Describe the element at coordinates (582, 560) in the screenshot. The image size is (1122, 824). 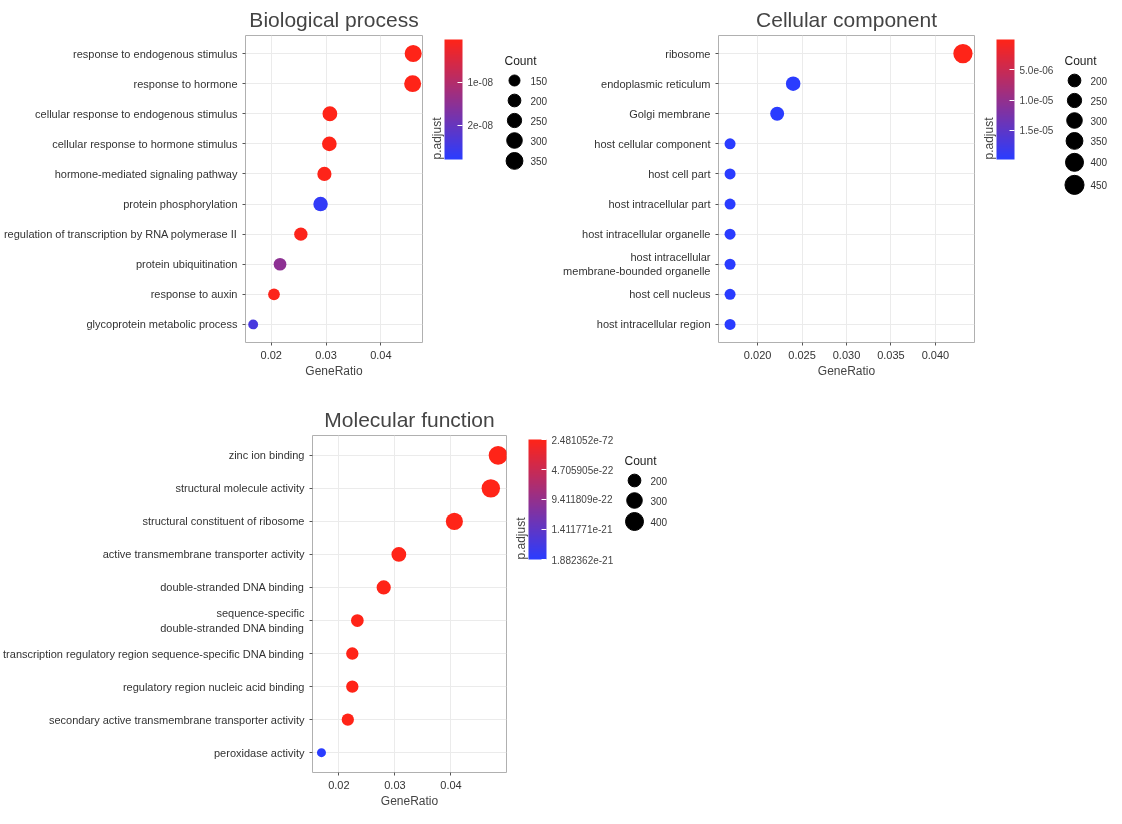
I see `color-bar-label: 1.882362e-21` at that location.